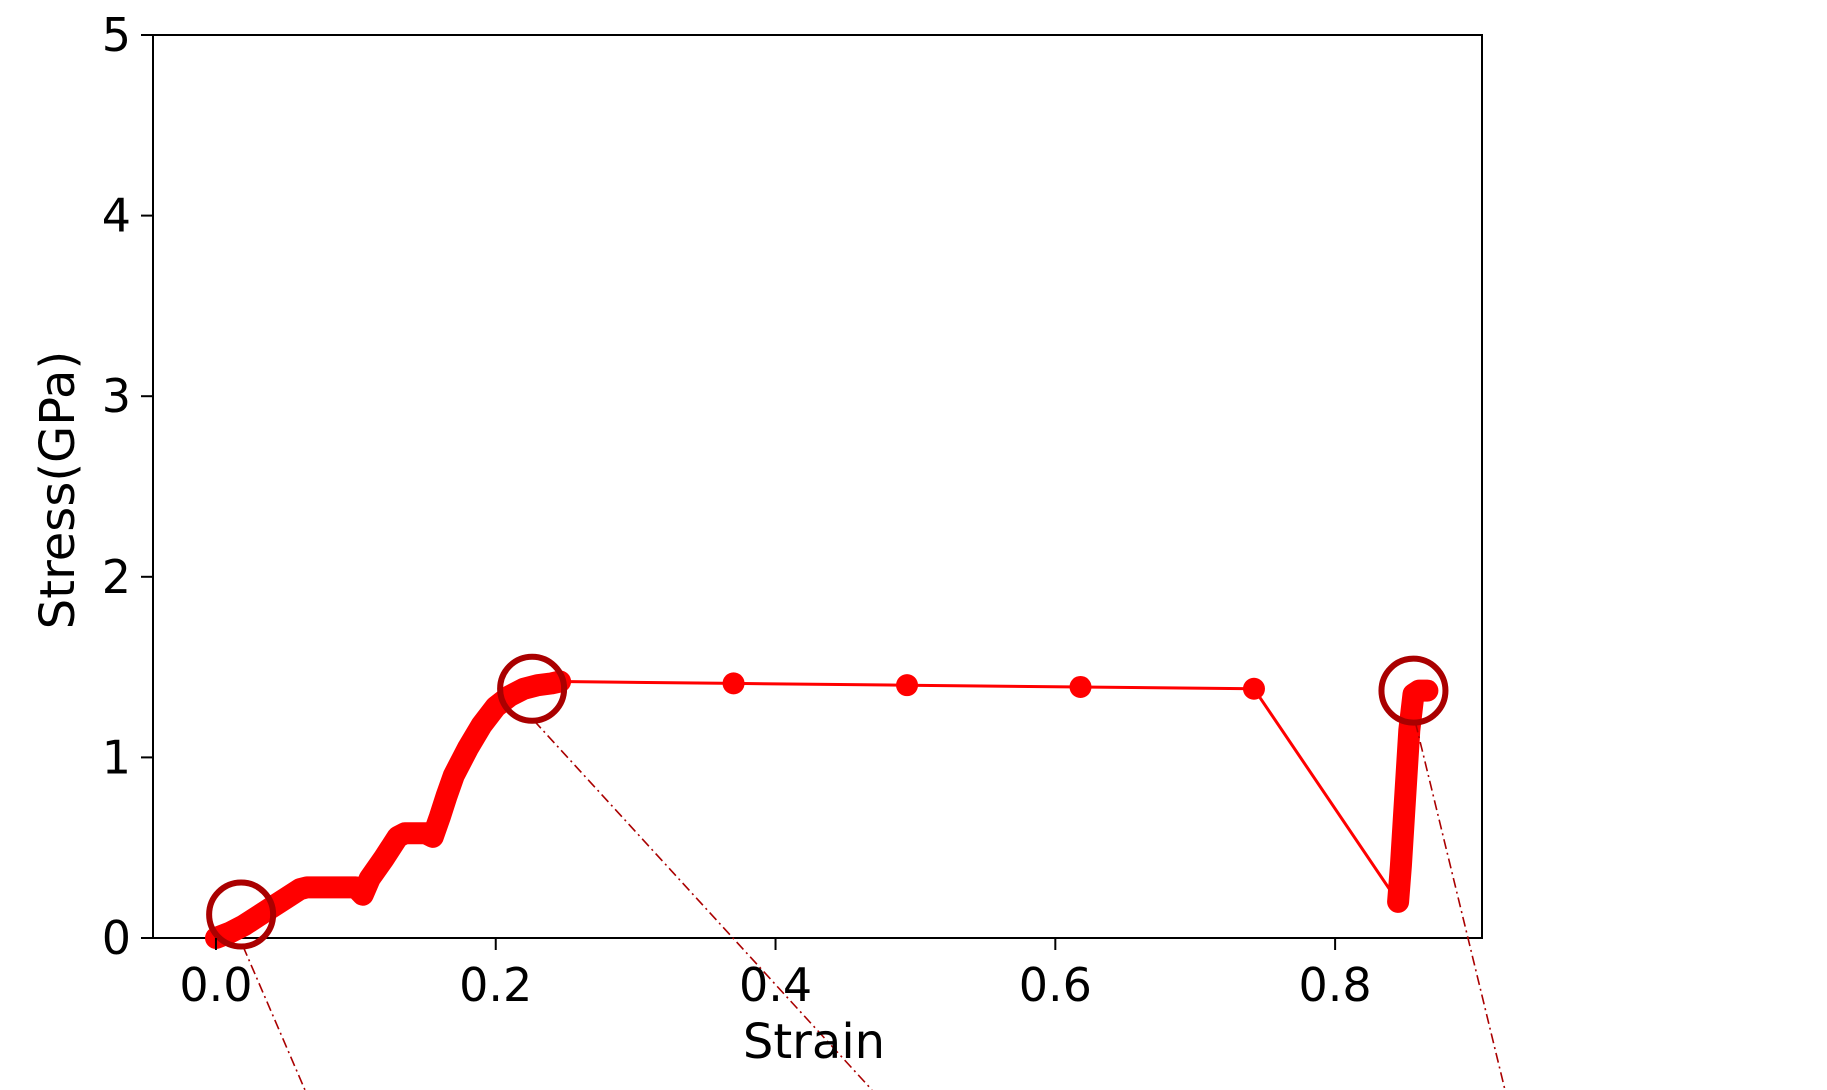 Image resolution: width=1827 pixels, height=1090 pixels. Describe the element at coordinates (1335, 985) in the screenshot. I see `x-tick-label: 0.8` at that location.